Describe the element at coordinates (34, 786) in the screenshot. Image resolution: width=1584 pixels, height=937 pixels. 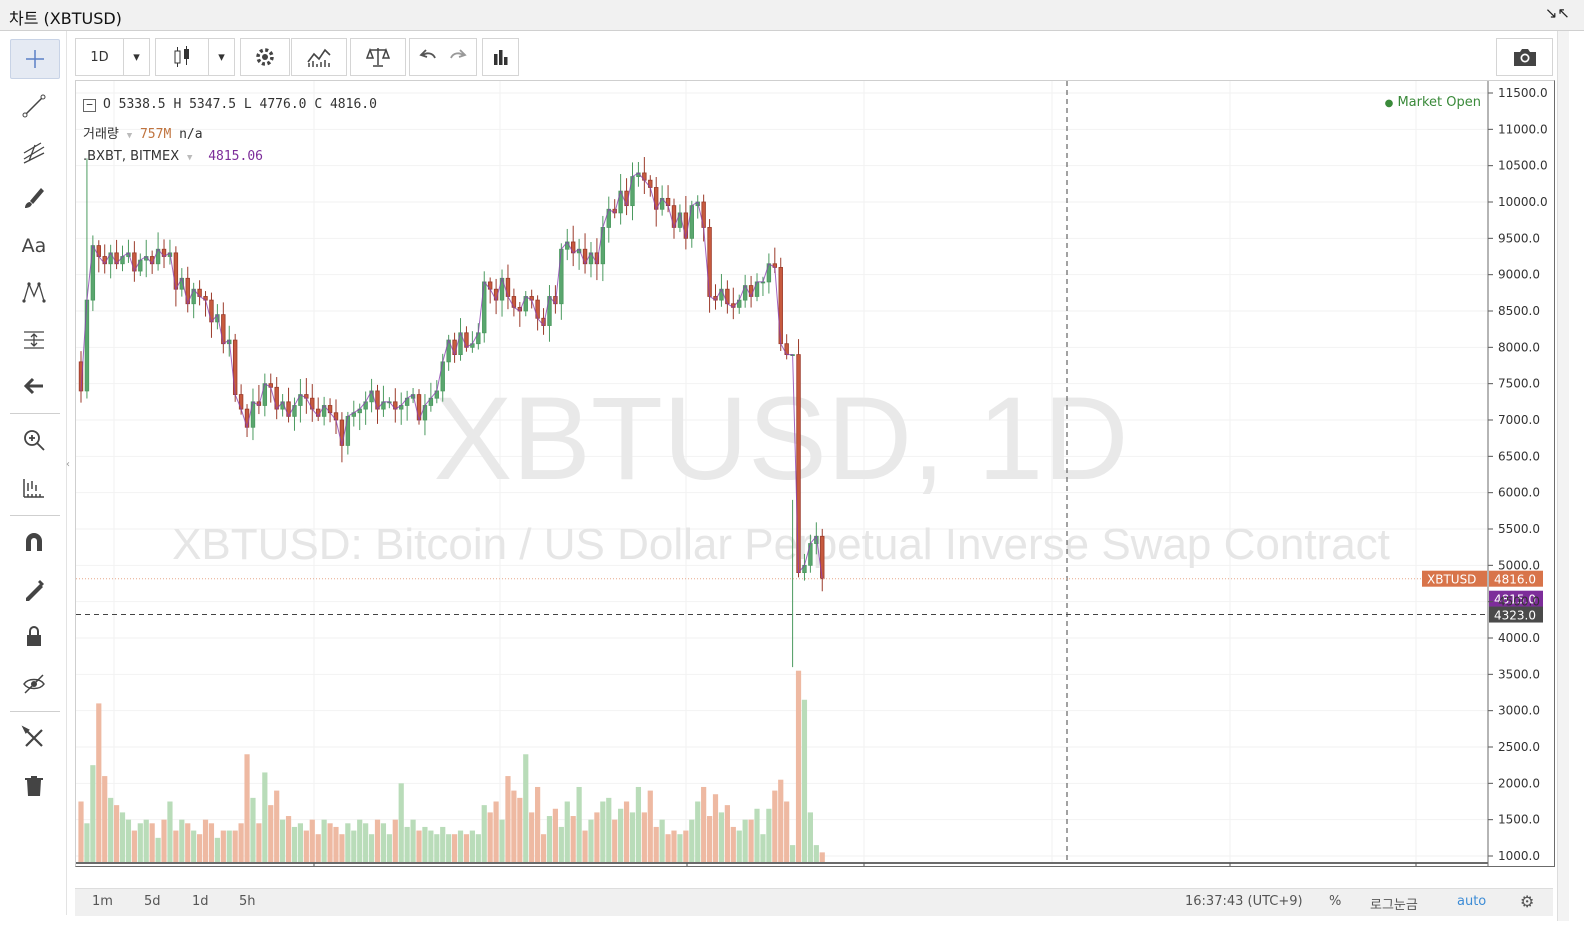
I see `trash-icon` at that location.